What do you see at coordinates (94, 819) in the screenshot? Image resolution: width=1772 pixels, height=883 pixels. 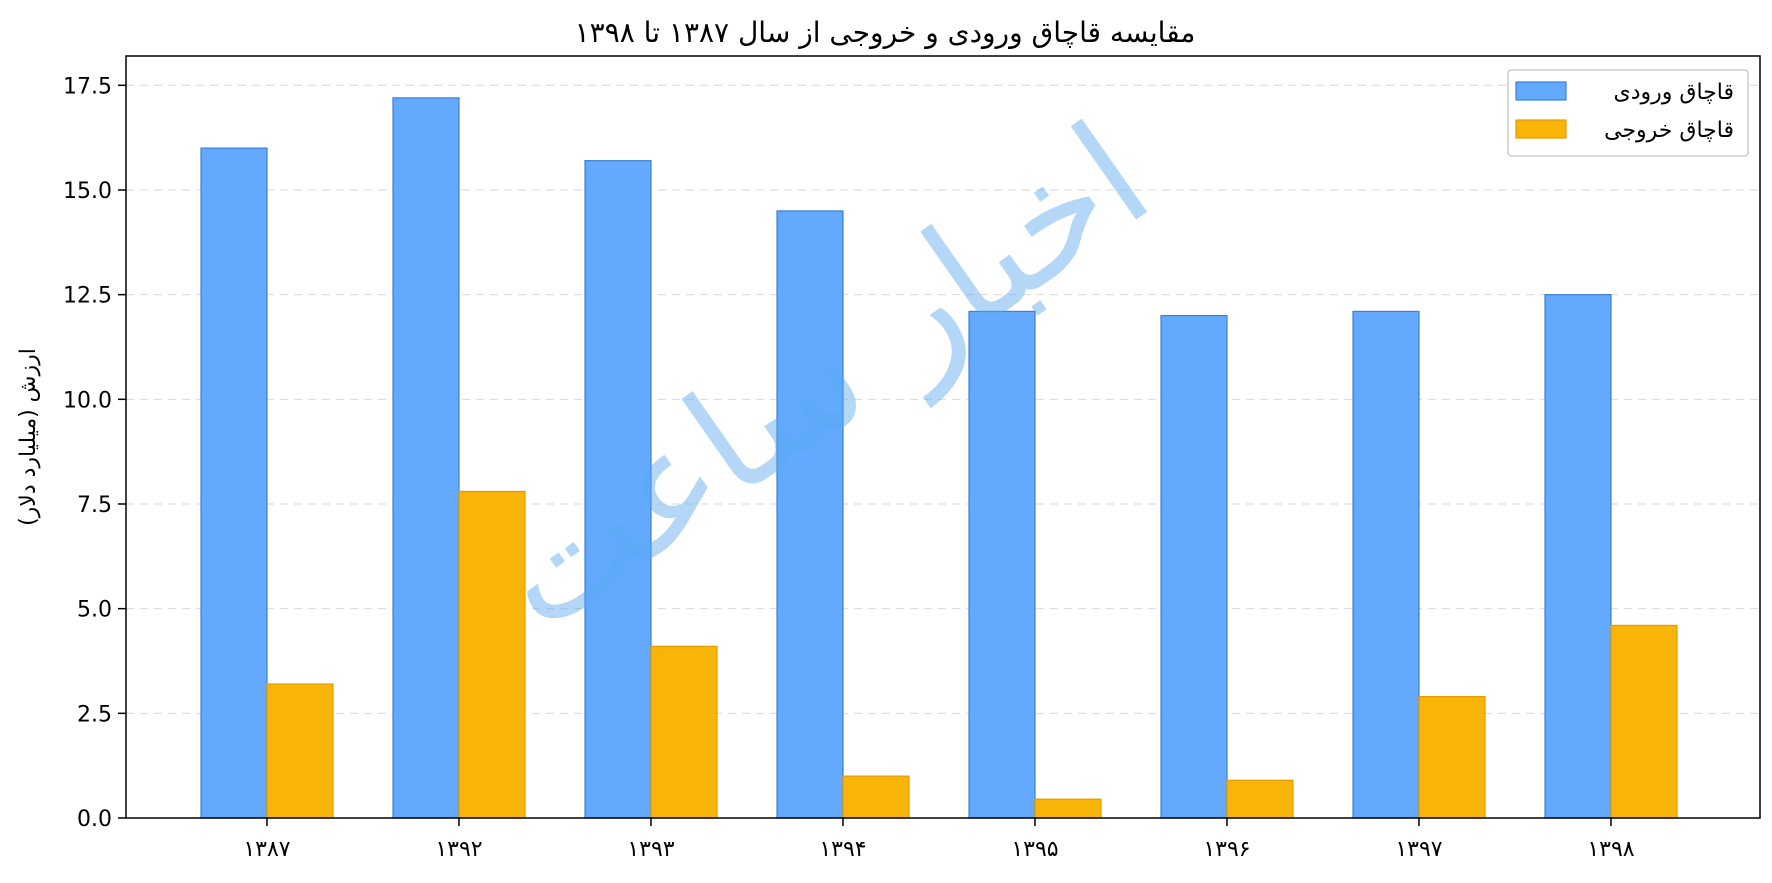 I see `y-tick-label: 0.0` at bounding box center [94, 819].